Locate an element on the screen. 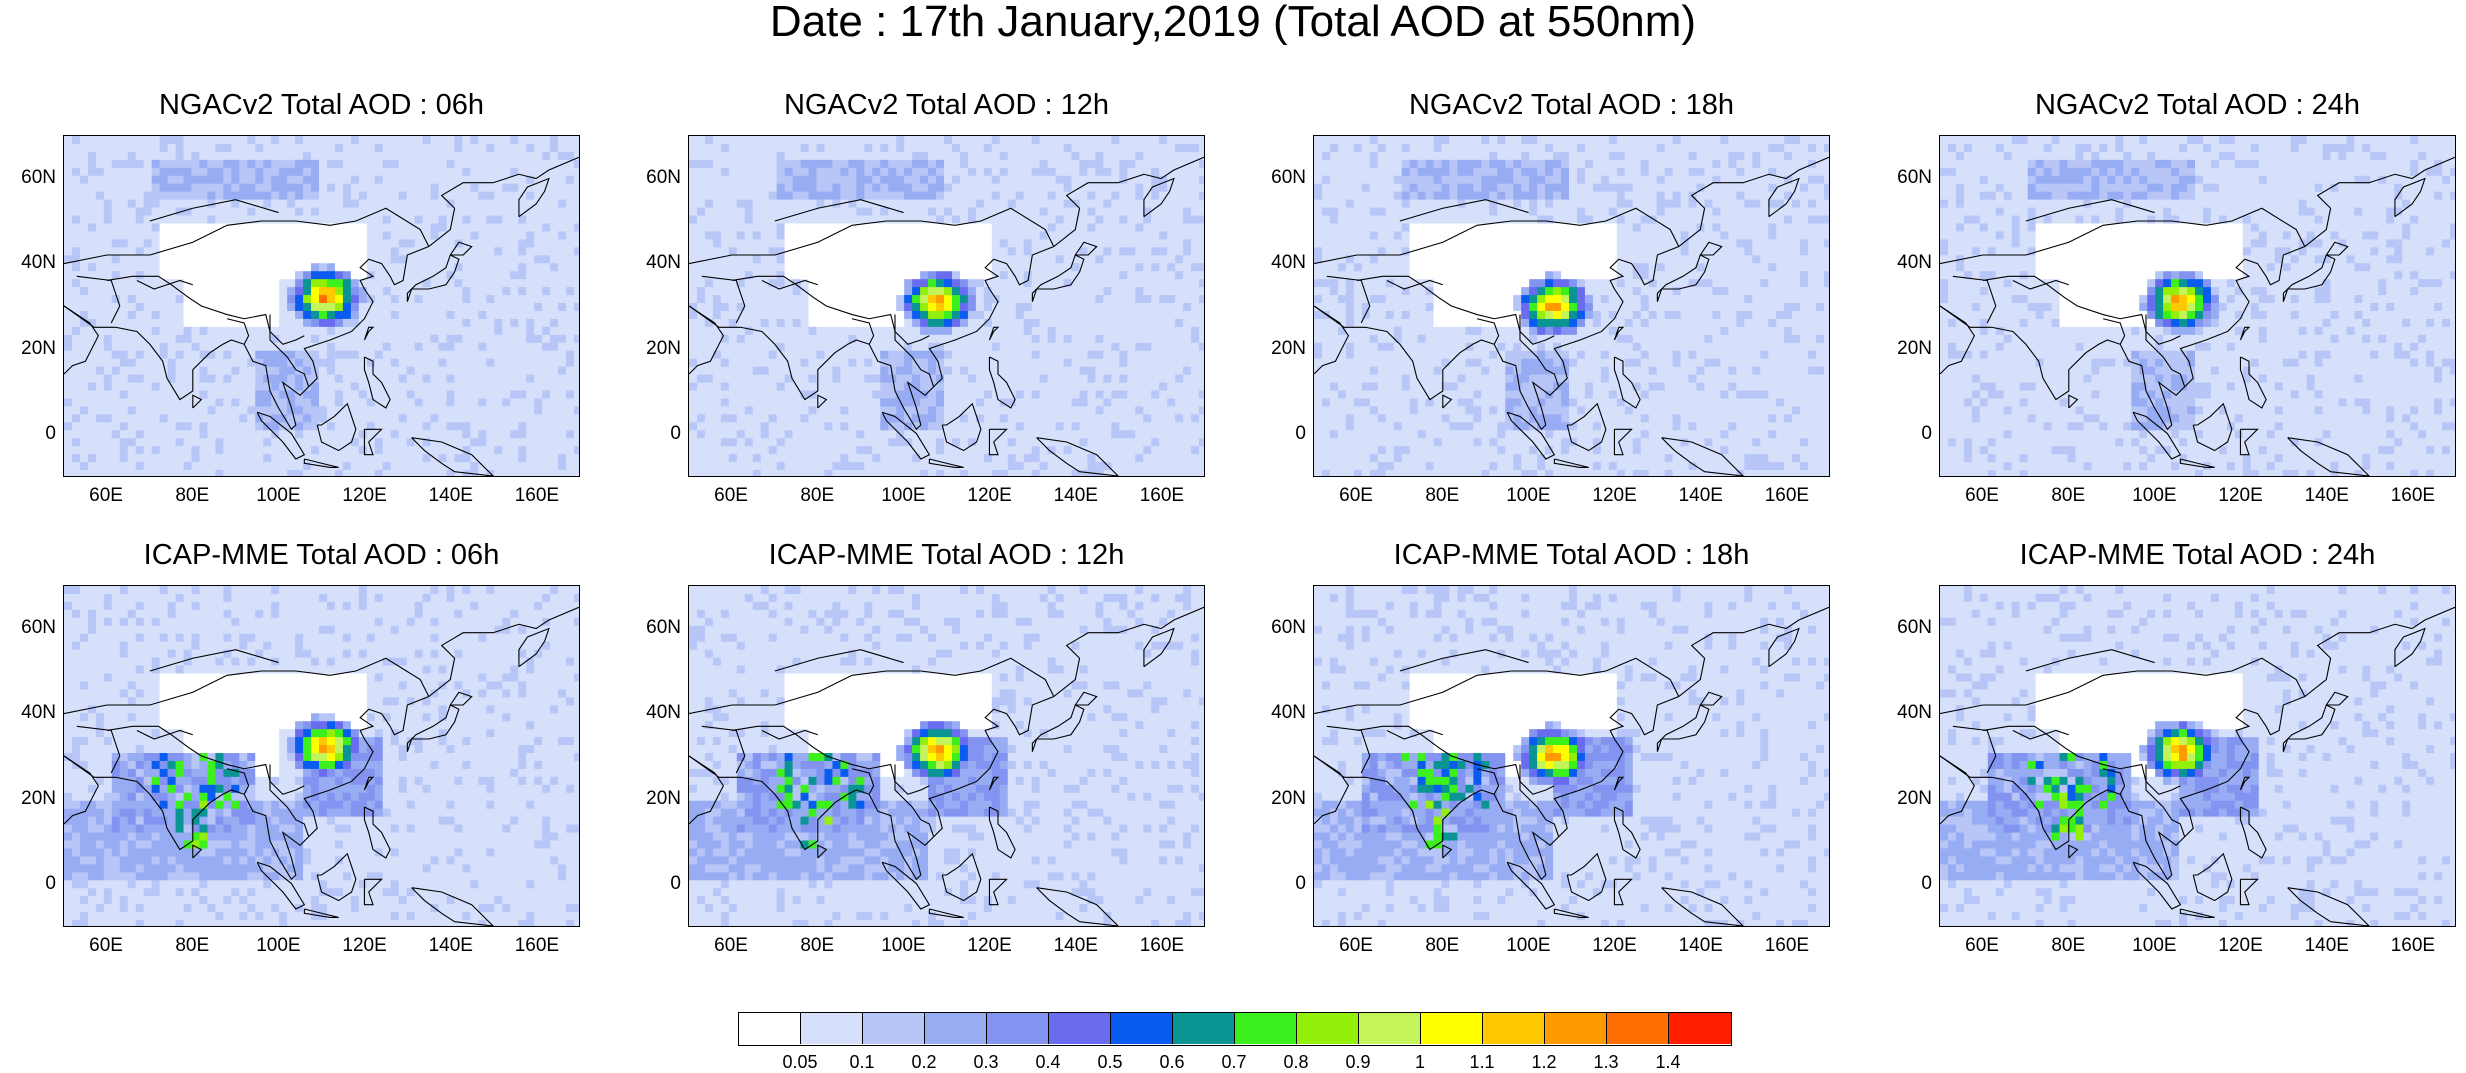 This screenshot has height=1073, width=2466. colorbar-tick-label: 1.3 is located at coordinates (1606, 1062).